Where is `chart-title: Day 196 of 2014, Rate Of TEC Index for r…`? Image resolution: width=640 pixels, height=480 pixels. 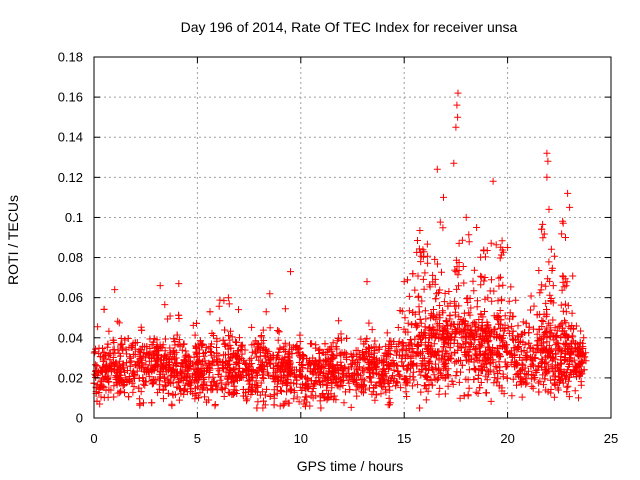
chart-title: Day 196 of 2014, Rate Of TEC Index for r… is located at coordinates (349, 27).